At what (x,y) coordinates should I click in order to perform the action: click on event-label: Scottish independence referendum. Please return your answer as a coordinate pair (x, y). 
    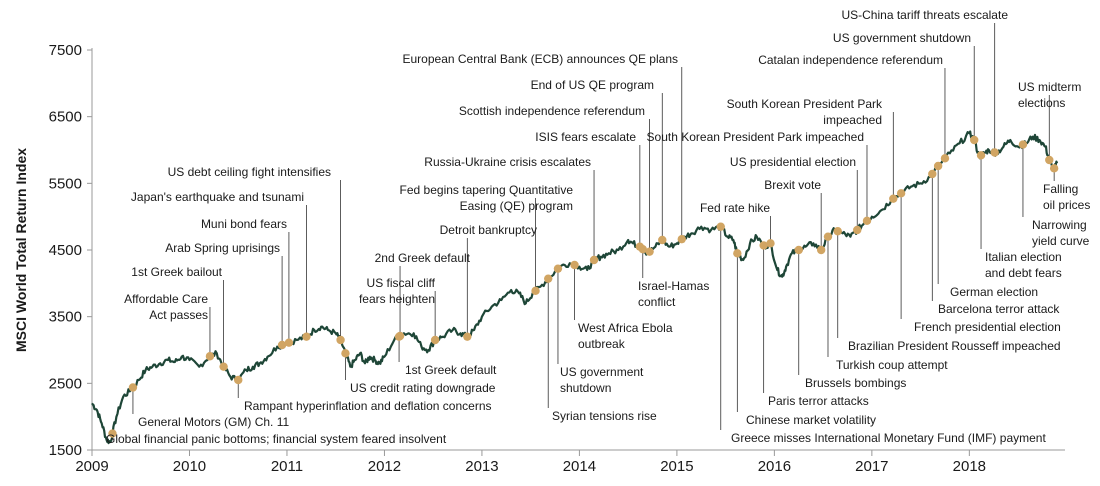
    Looking at the image, I should click on (552, 111).